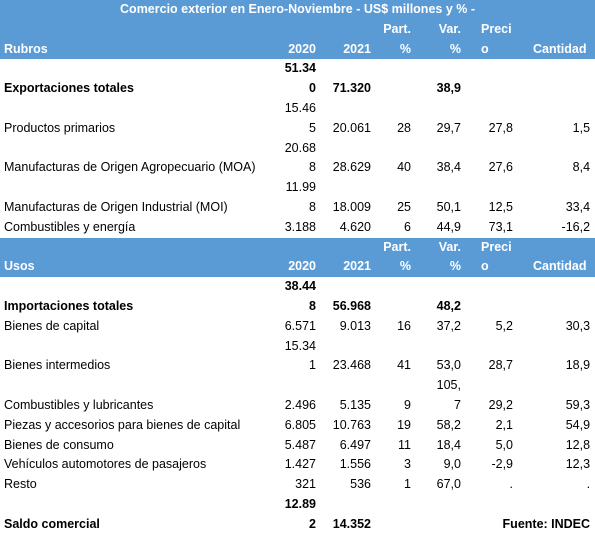  I want to click on value-cell: 3, so click(407, 464).